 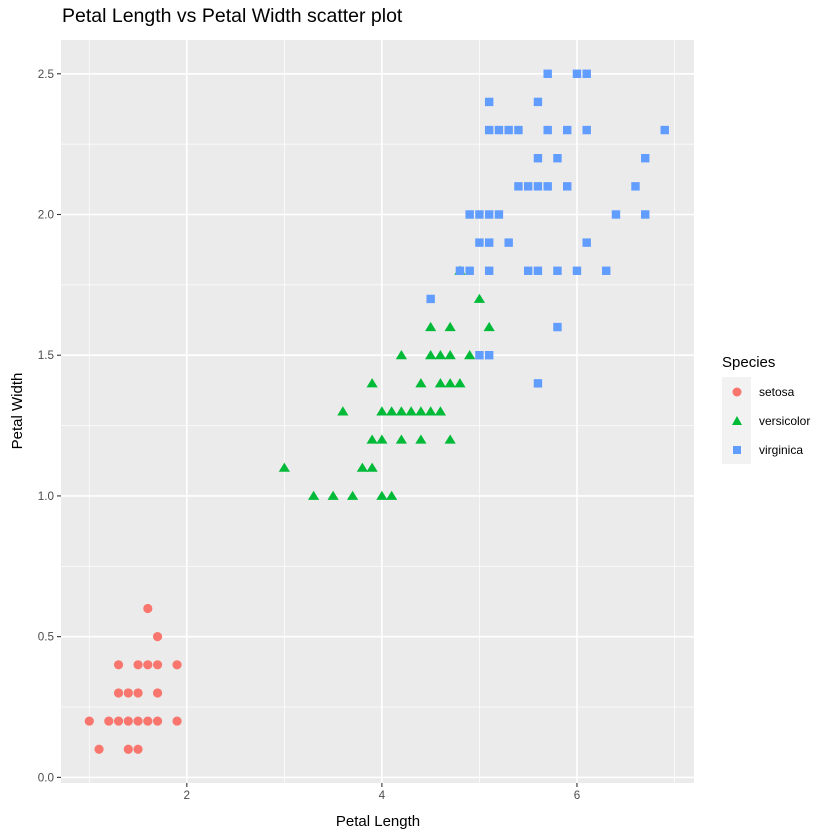 What do you see at coordinates (736, 420) in the screenshot?
I see `triangle-icon` at bounding box center [736, 420].